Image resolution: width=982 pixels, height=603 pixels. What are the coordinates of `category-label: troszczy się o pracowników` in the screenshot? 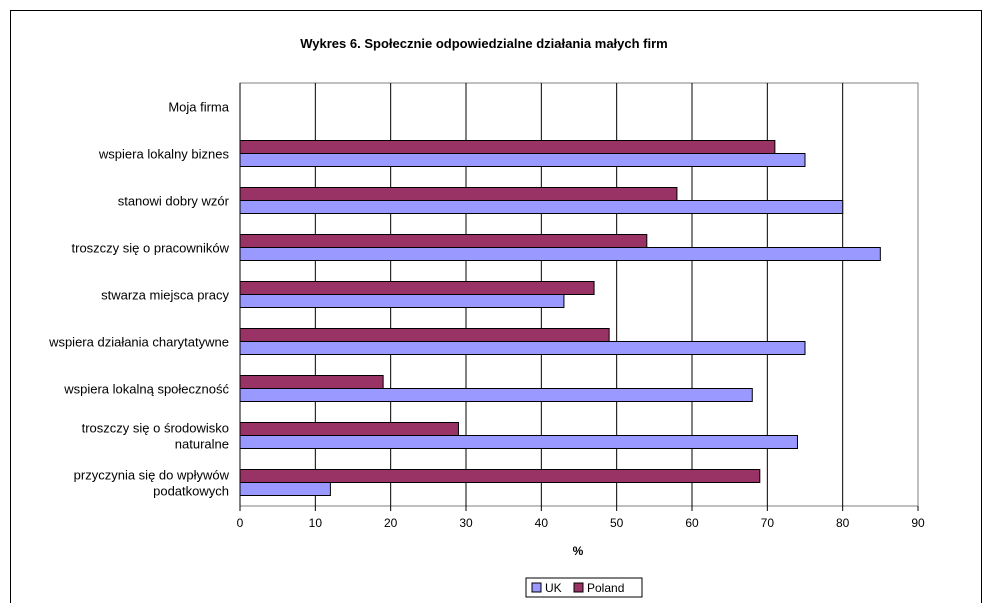 It's located at (151, 248).